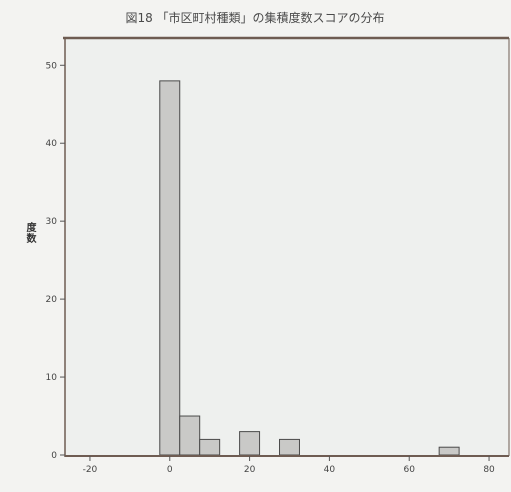 Image resolution: width=511 pixels, height=492 pixels. What do you see at coordinates (170, 470) in the screenshot?
I see `x-tick-label: 0` at bounding box center [170, 470].